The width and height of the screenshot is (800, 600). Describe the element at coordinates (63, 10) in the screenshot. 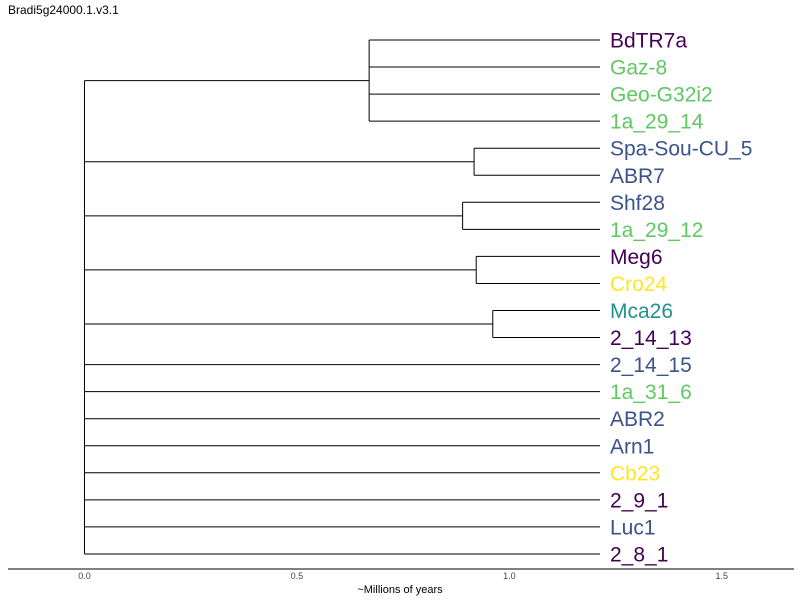

I see `tree-title: Bradi5g24000.1.v3.1` at that location.